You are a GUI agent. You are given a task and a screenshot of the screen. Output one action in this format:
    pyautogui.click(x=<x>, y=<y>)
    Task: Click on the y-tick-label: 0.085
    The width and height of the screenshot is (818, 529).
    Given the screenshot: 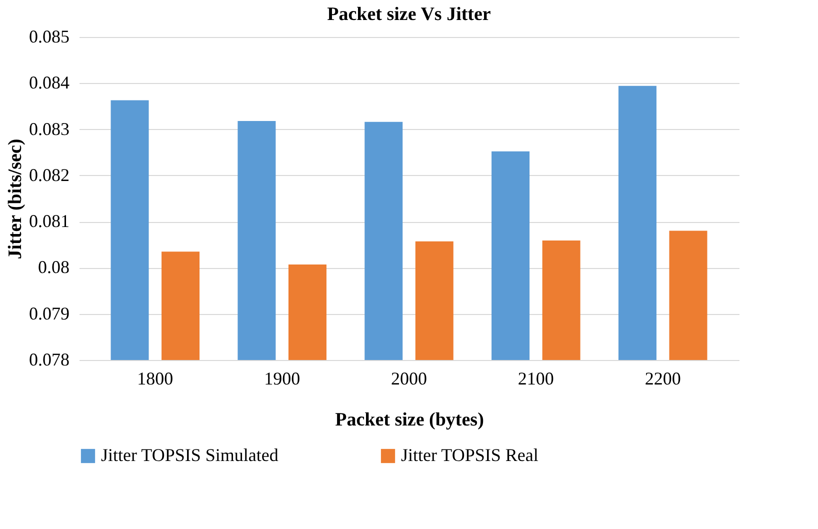 What is the action you would take?
    pyautogui.click(x=49, y=36)
    